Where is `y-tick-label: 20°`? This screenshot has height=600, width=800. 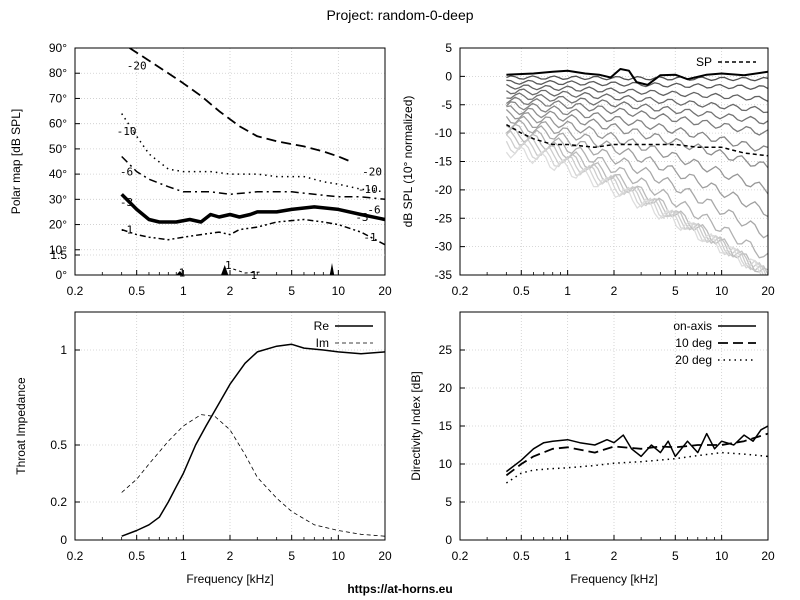
y-tick-label: 20° is located at coordinates (58, 225).